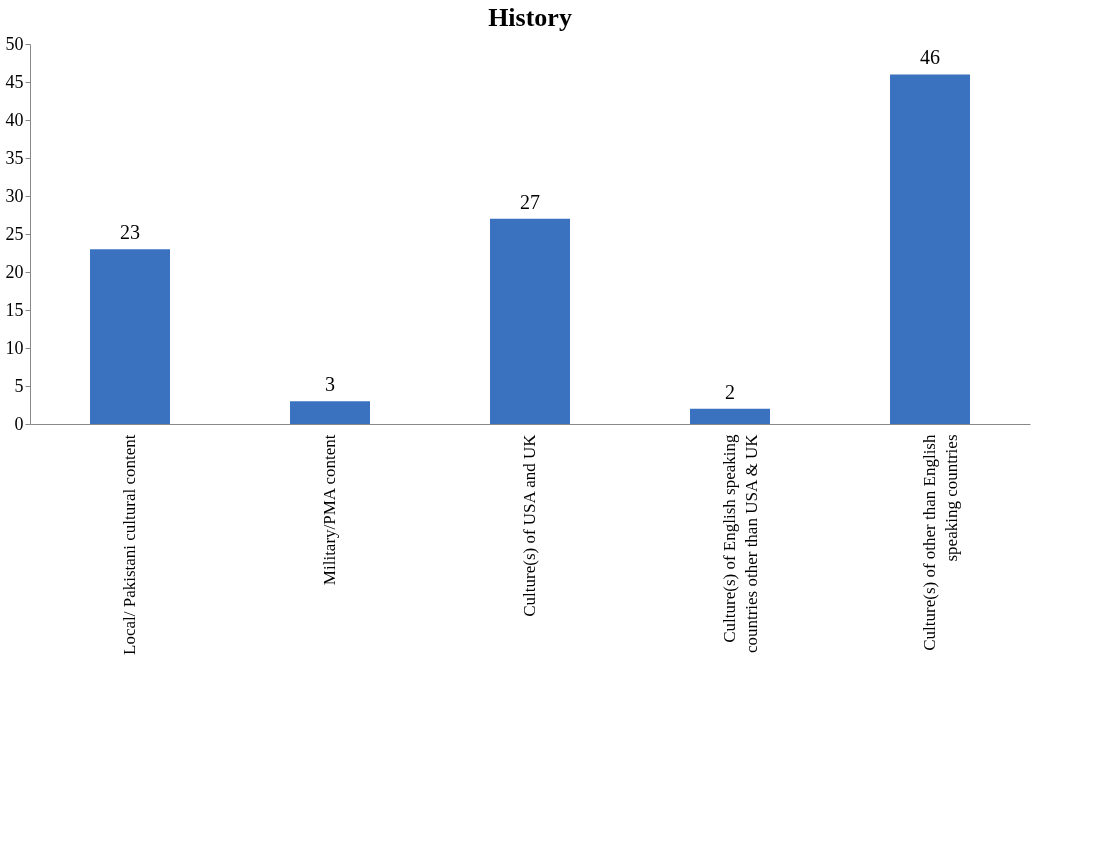 The height and width of the screenshot is (847, 1096). Describe the element at coordinates (14, 271) in the screenshot. I see `y-tick-label: 20` at that location.